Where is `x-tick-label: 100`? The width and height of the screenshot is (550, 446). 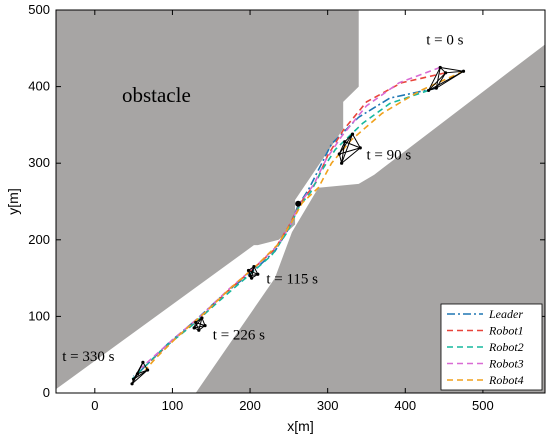 x-tick-label: 100 is located at coordinates (173, 405).